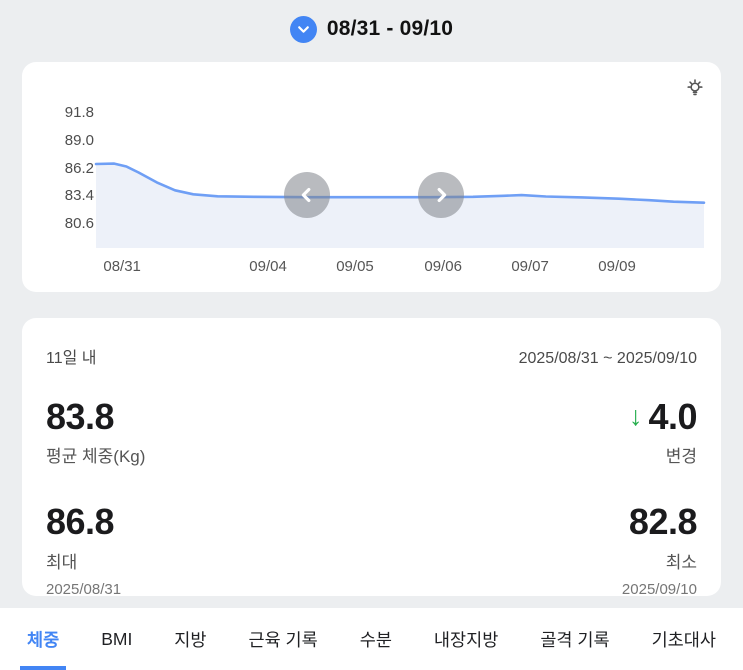 This screenshot has width=743, height=670. What do you see at coordinates (80, 416) in the screenshot?
I see `average-weight-value: 83.8` at bounding box center [80, 416].